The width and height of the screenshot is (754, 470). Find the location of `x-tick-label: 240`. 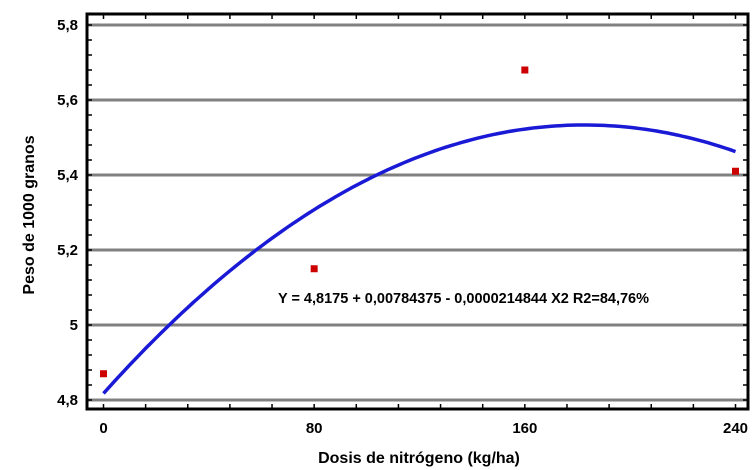

x-tick-label: 240 is located at coordinates (735, 428).